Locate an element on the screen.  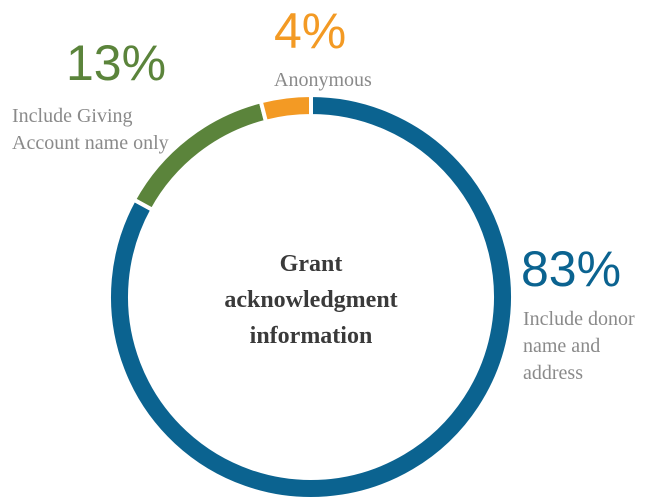
donut-segment is located at coordinates (285, 108).